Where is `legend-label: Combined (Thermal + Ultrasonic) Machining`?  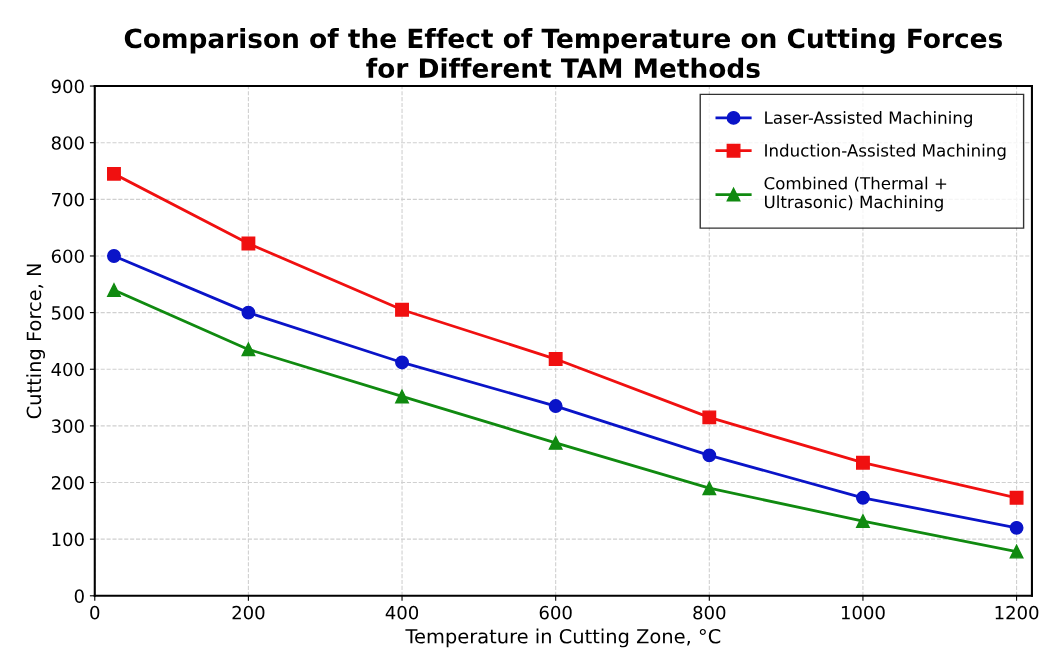 legend-label: Combined (Thermal + Ultrasonic) Machining is located at coordinates (855, 194).